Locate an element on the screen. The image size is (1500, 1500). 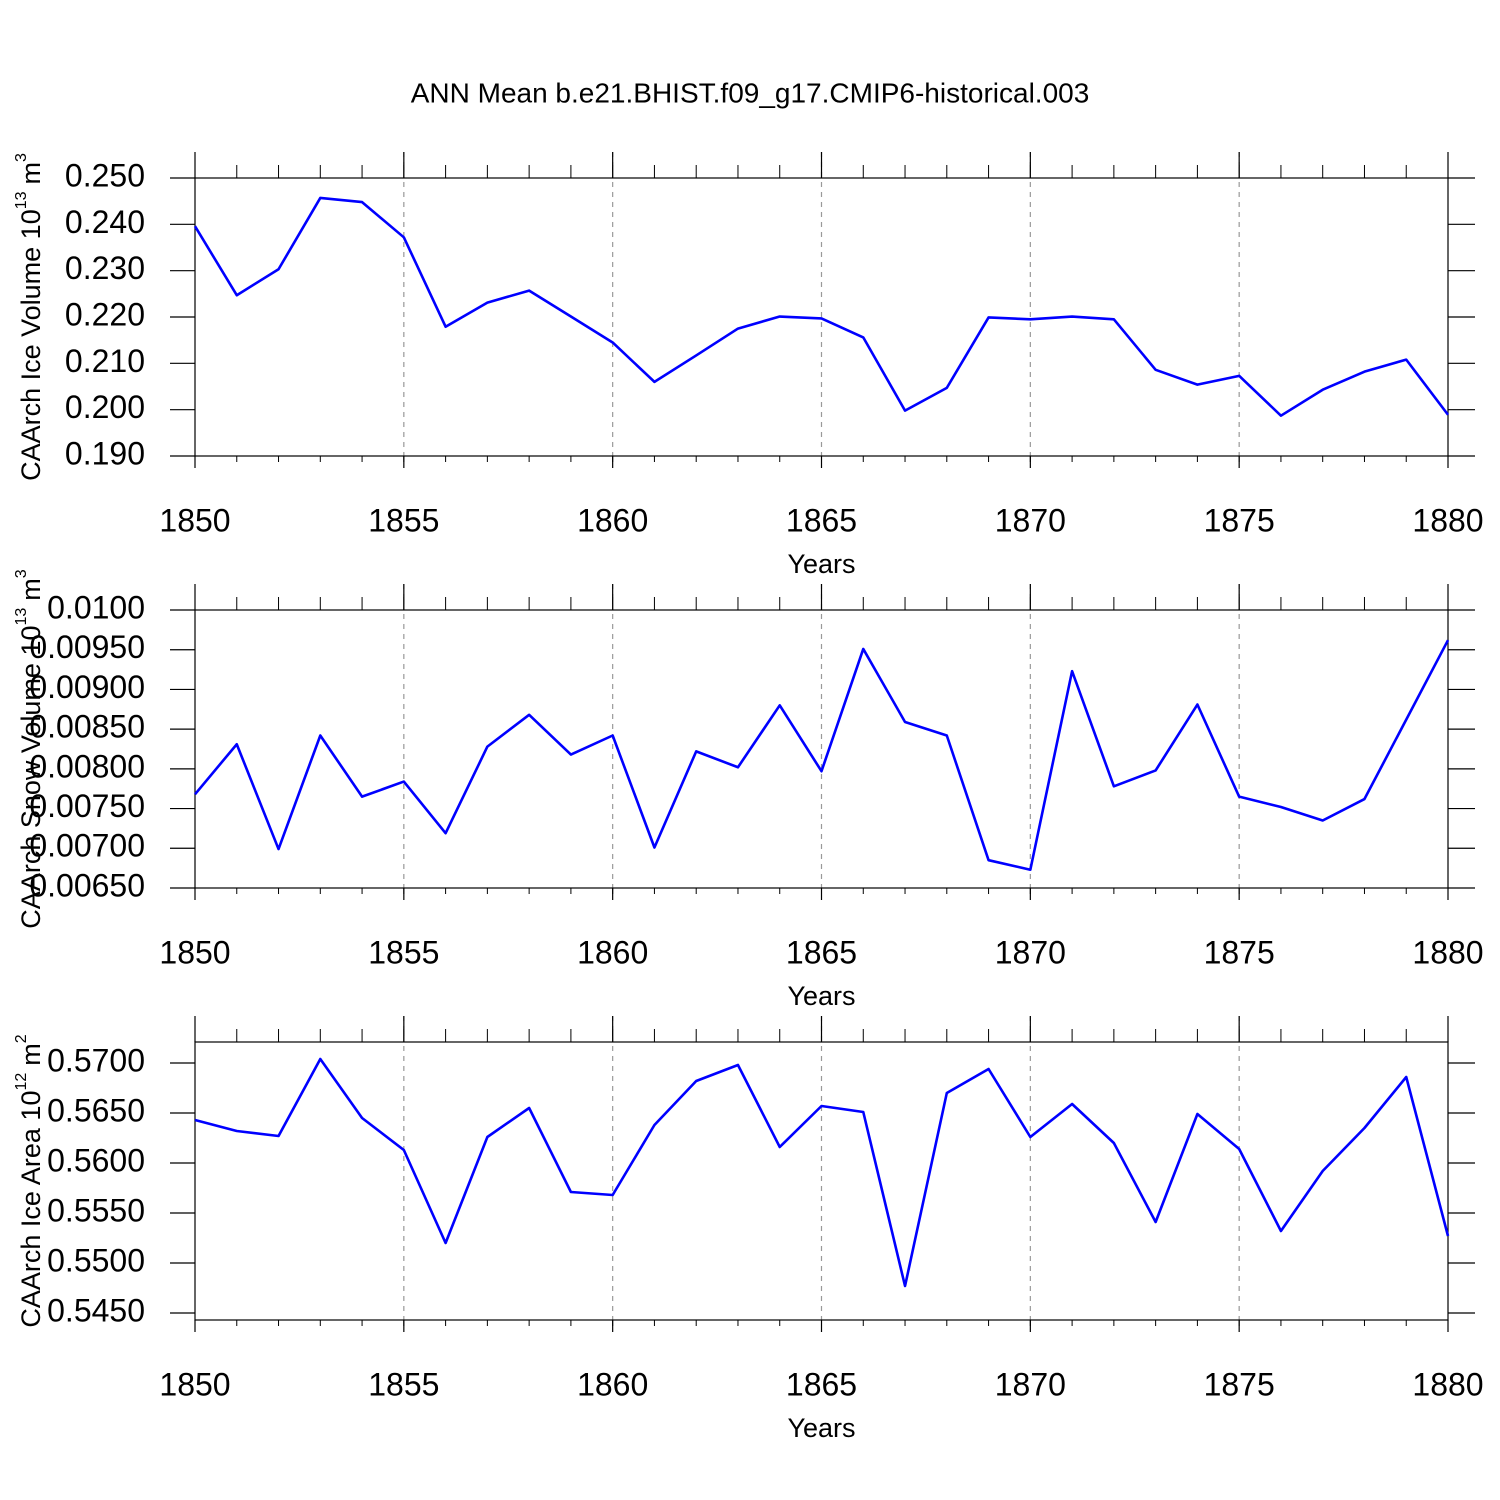
y-label-text: CAArch Ice Area 10 is located at coordinates (31, 1209).